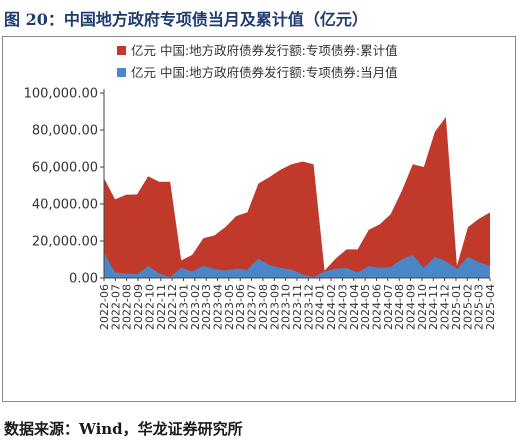 The width and height of the screenshot is (521, 446). What do you see at coordinates (83, 279) in the screenshot?
I see `y-tick-label: 0.00` at bounding box center [83, 279].